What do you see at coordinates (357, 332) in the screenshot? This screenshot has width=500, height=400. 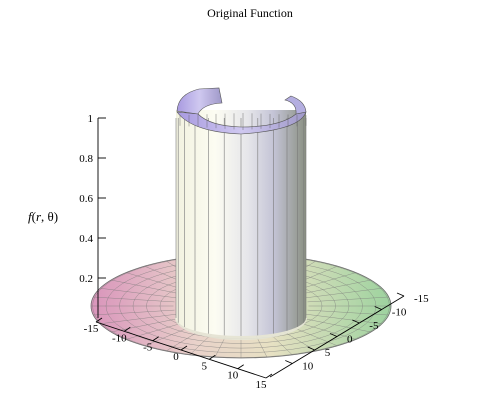 I see `y-ticks: -15 -10 -5 0 5 10` at bounding box center [357, 332].